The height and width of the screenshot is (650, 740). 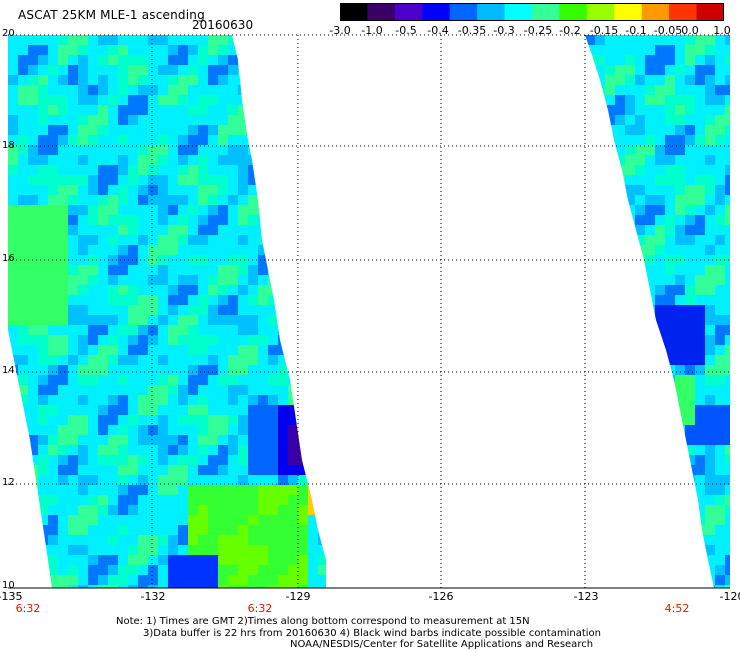 What do you see at coordinates (153, 596) in the screenshot?
I see `x-axis-label: -132` at bounding box center [153, 596].